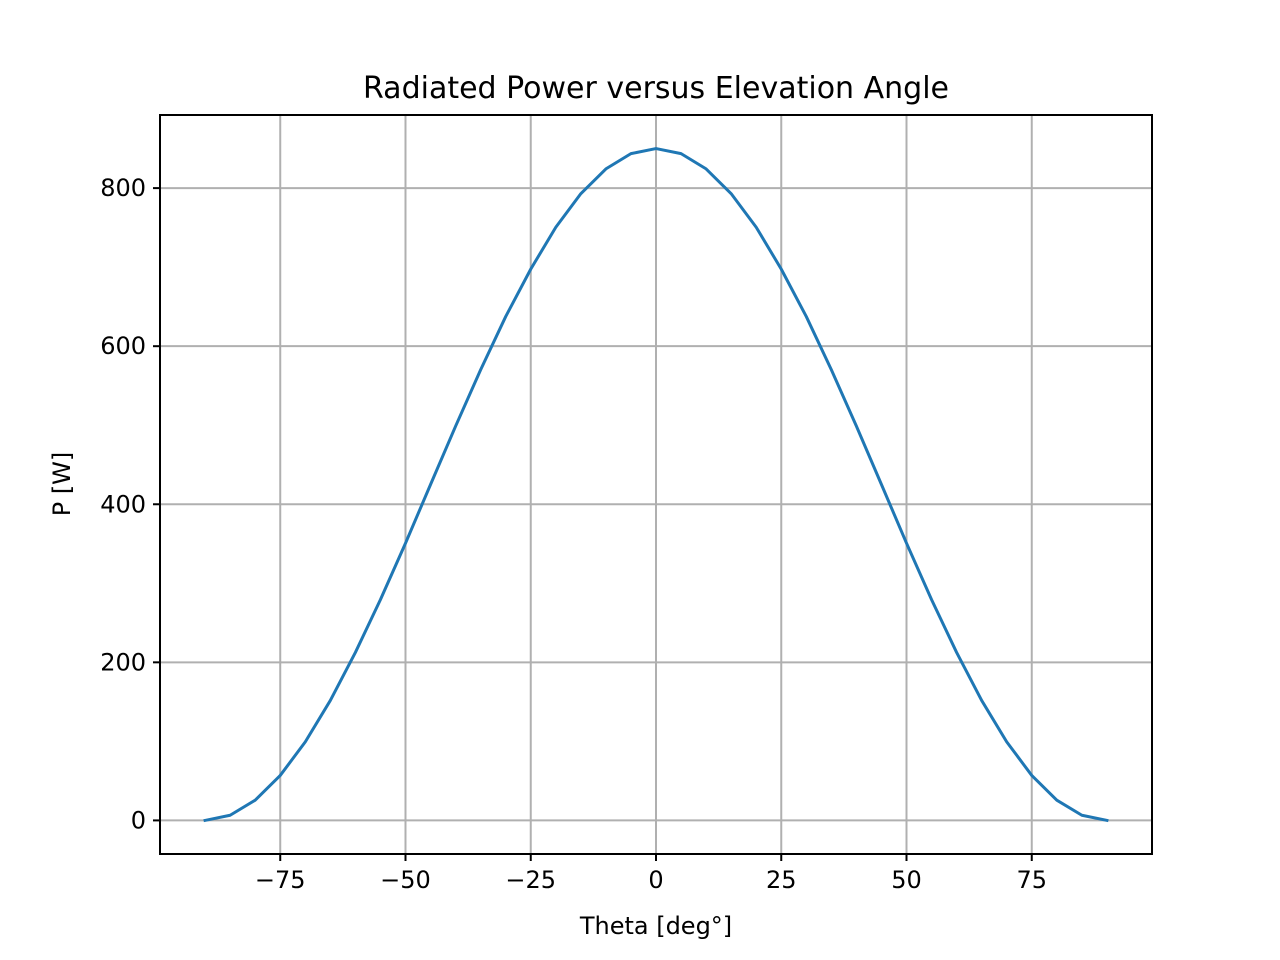  I want to click on x-tick-label: 75, so click(1031, 880).